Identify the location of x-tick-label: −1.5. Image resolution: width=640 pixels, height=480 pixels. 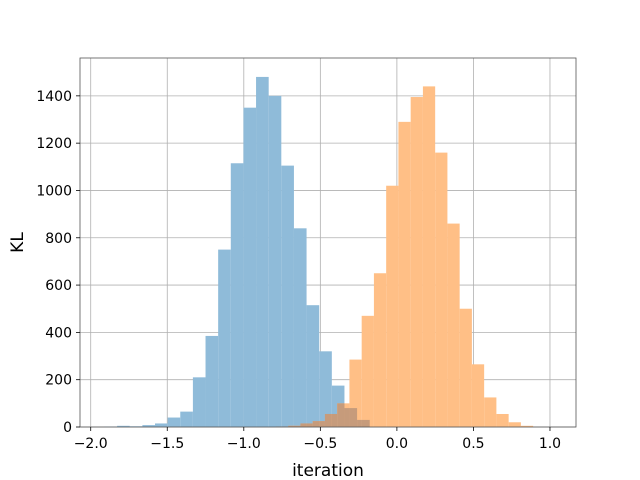
(167, 444).